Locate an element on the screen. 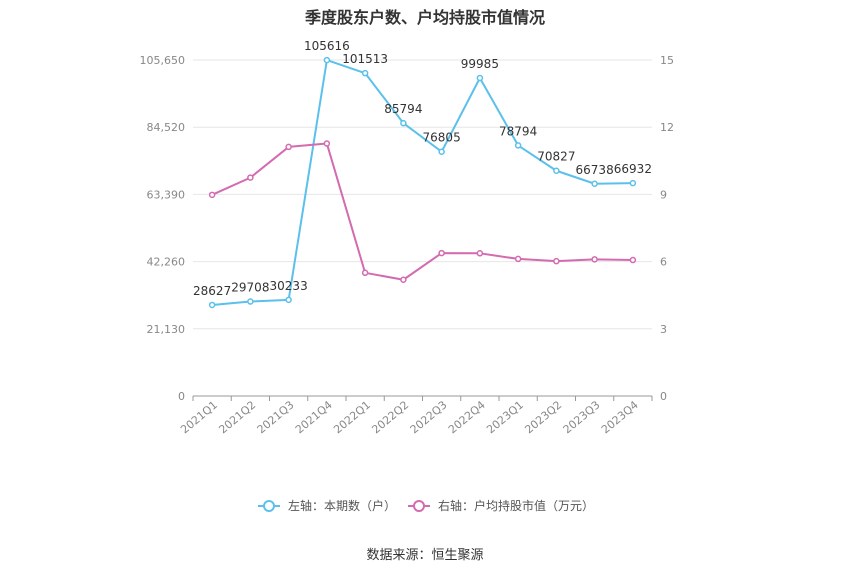 The width and height of the screenshot is (850, 575). right-axis-tick-label: 6 is located at coordinates (663, 262).